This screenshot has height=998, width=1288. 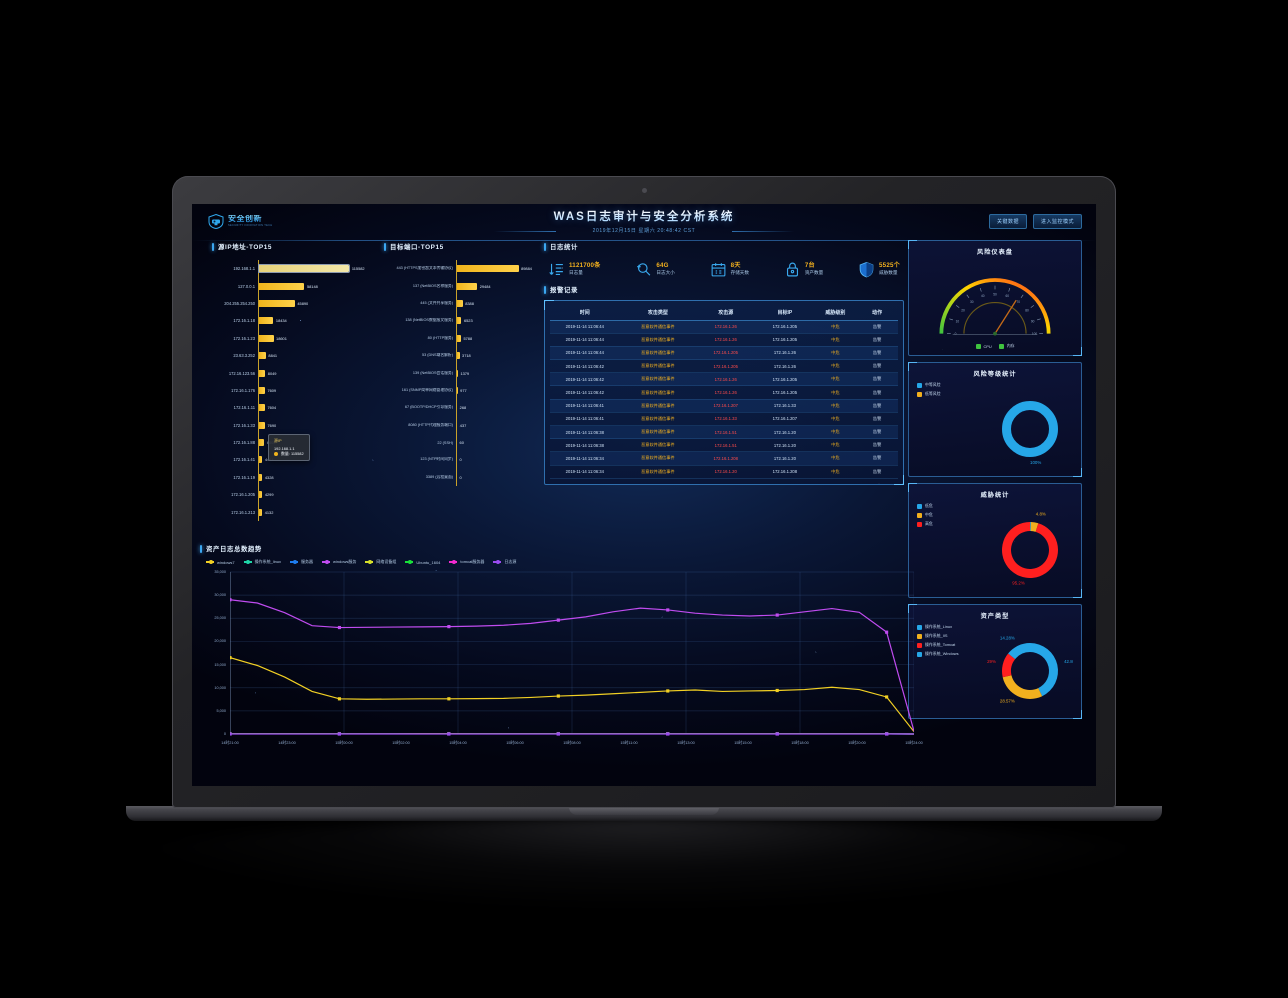 I want to click on bar-row: 445 (文件共享服务) 8388, so click(x=459, y=303).